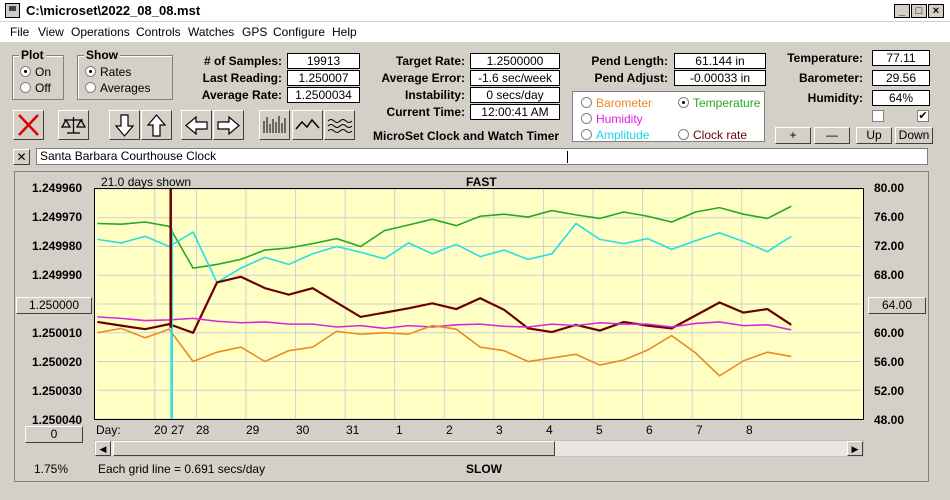 The width and height of the screenshot is (950, 500). Describe the element at coordinates (344, 32) in the screenshot. I see `menu-help: Help` at that location.